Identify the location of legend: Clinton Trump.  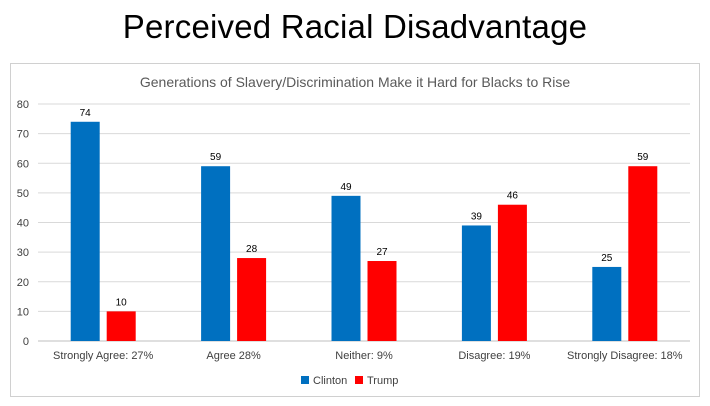
(349, 381).